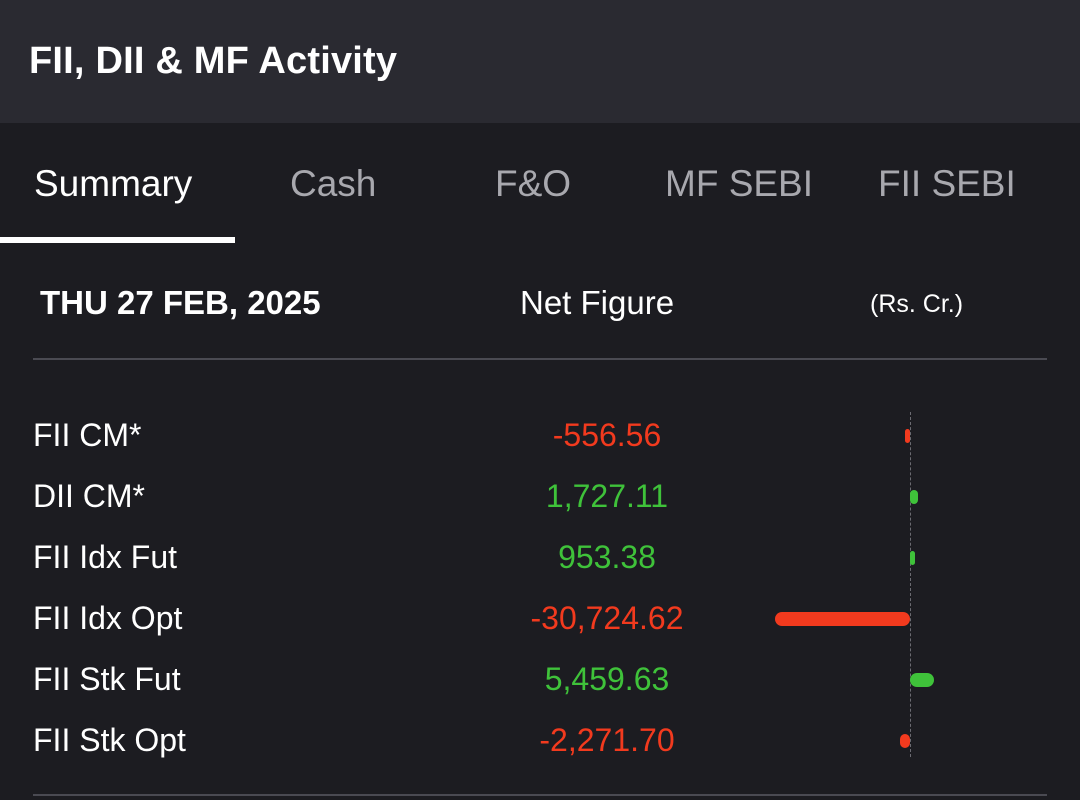 This screenshot has width=1080, height=800. Describe the element at coordinates (540, 359) in the screenshot. I see `top-divider` at that location.